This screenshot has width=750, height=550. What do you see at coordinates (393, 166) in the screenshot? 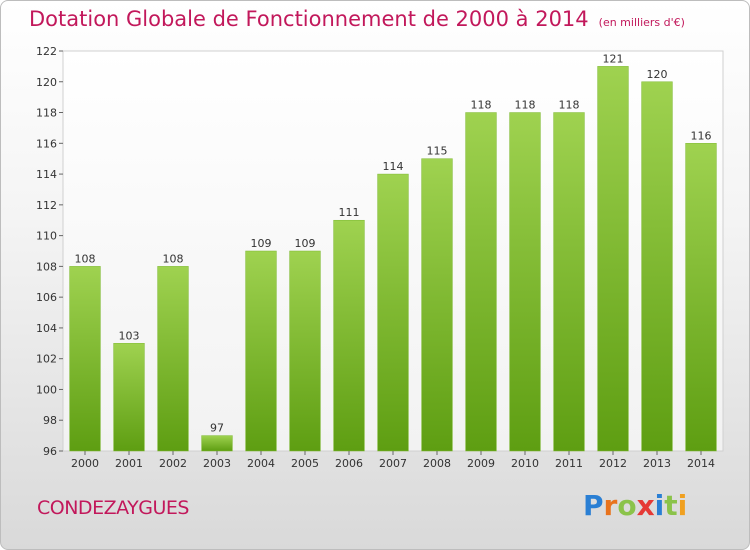
I see `data-label: 114` at bounding box center [393, 166].